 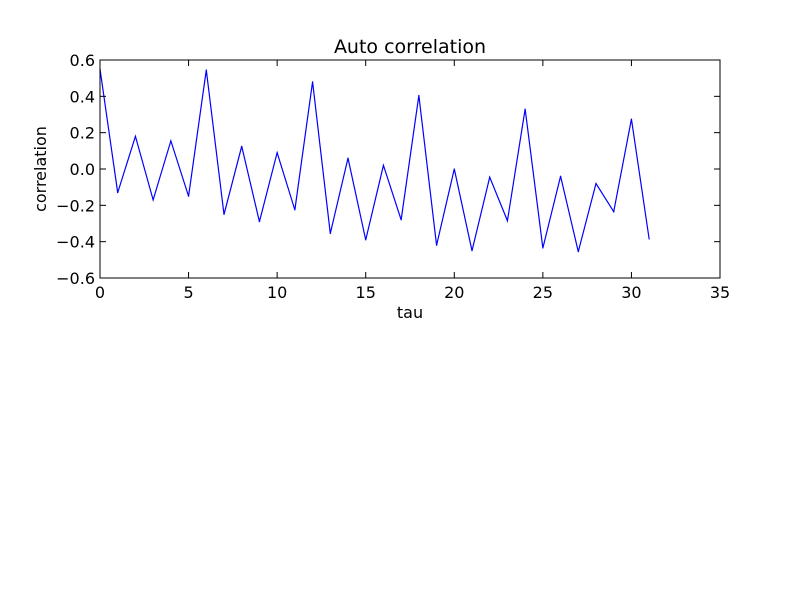 I want to click on x-tick-label: 25, so click(x=543, y=292).